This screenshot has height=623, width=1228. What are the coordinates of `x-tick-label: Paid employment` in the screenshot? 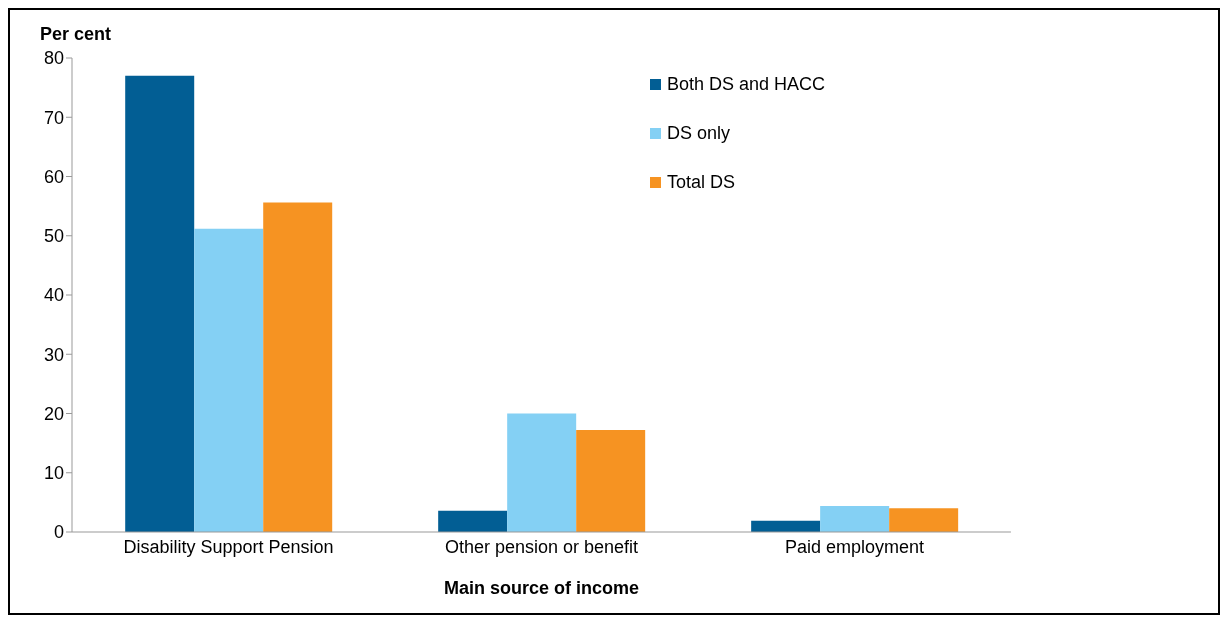 It's located at (854, 546).